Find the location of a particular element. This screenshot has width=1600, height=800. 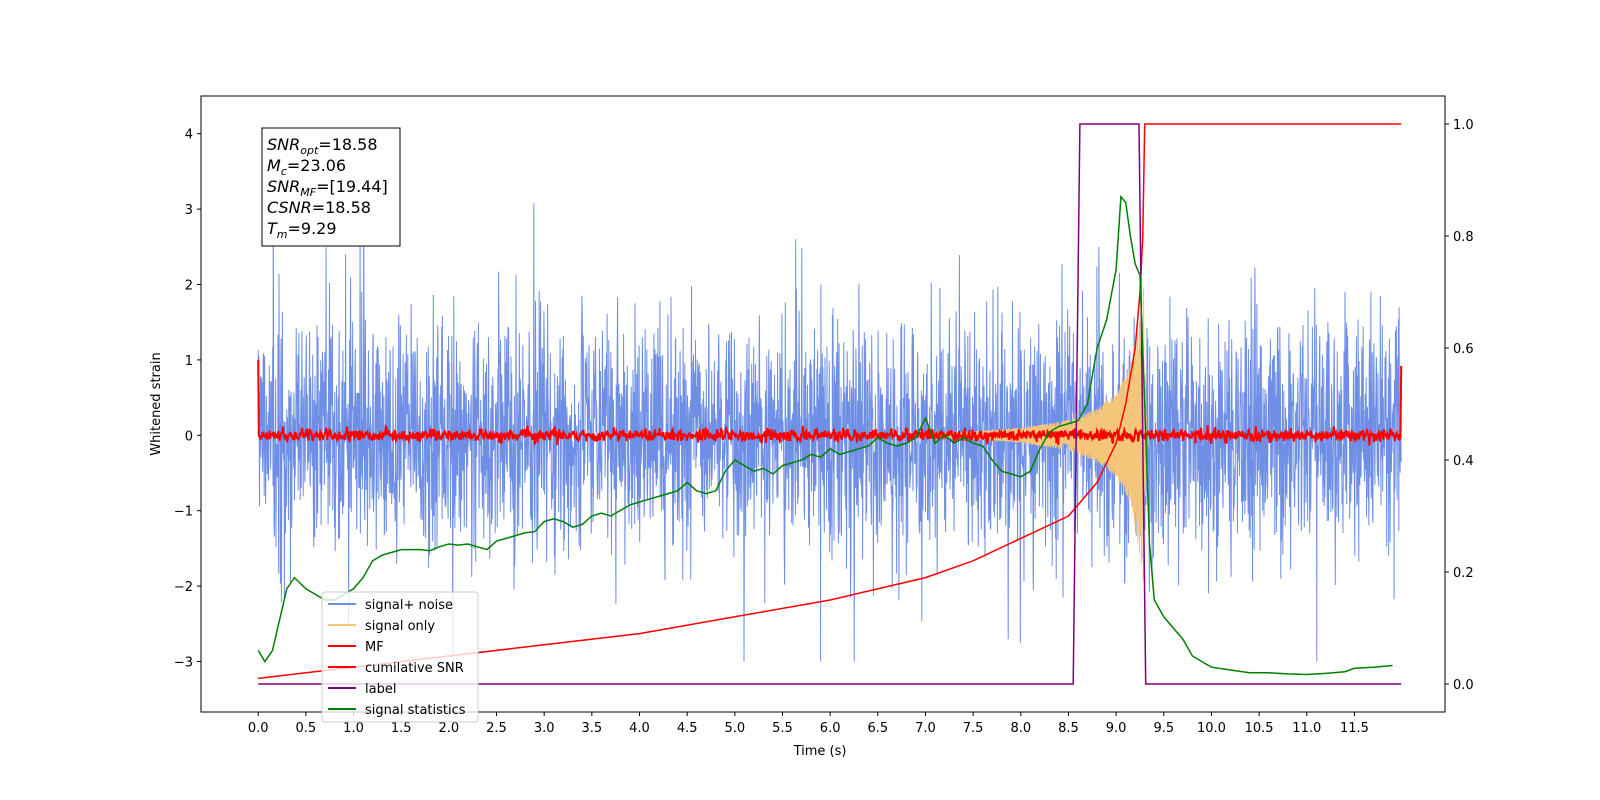

x-tick-label: 8.0 is located at coordinates (1020, 728).